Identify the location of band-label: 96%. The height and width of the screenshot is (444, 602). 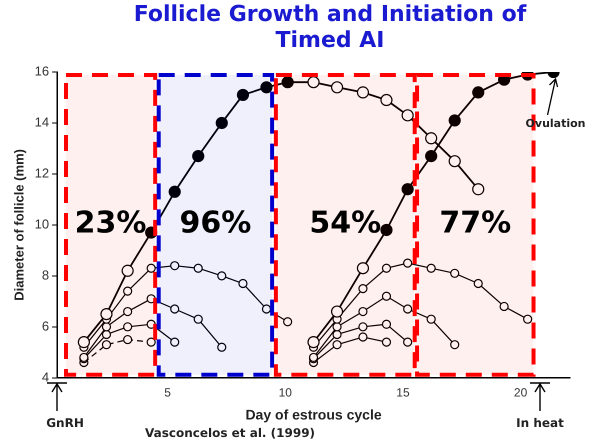
(216, 223).